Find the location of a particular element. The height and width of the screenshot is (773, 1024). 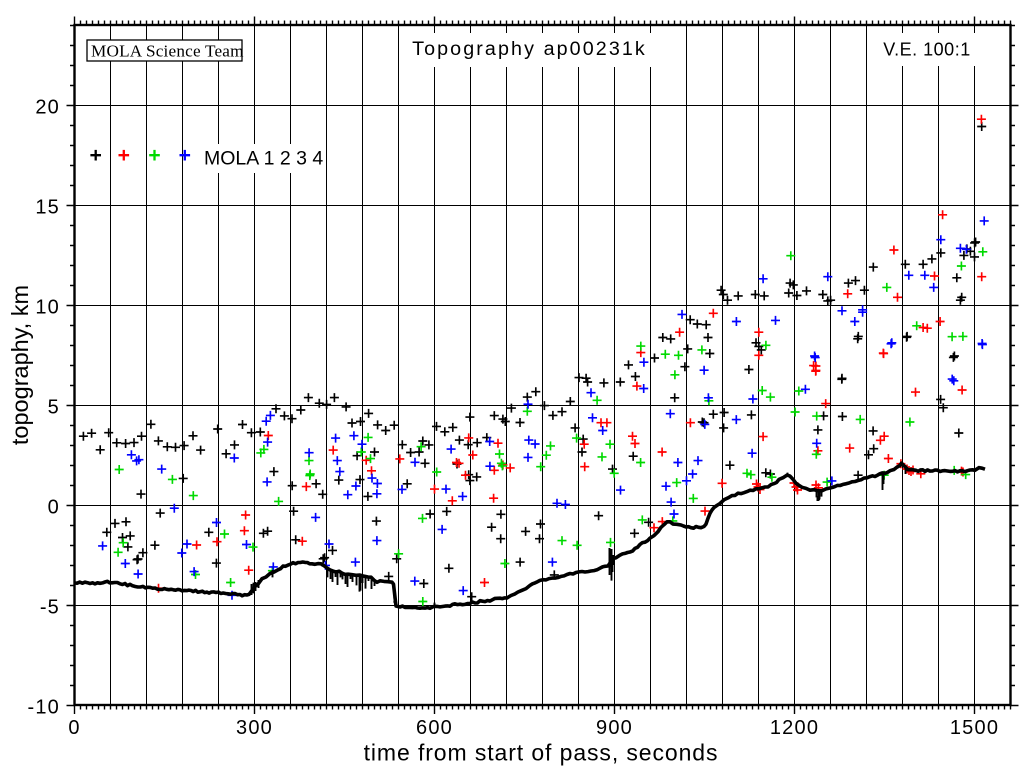

svg-text:time from start of pass, secon: time from start of pass, seconds is located at coordinates (541, 753).